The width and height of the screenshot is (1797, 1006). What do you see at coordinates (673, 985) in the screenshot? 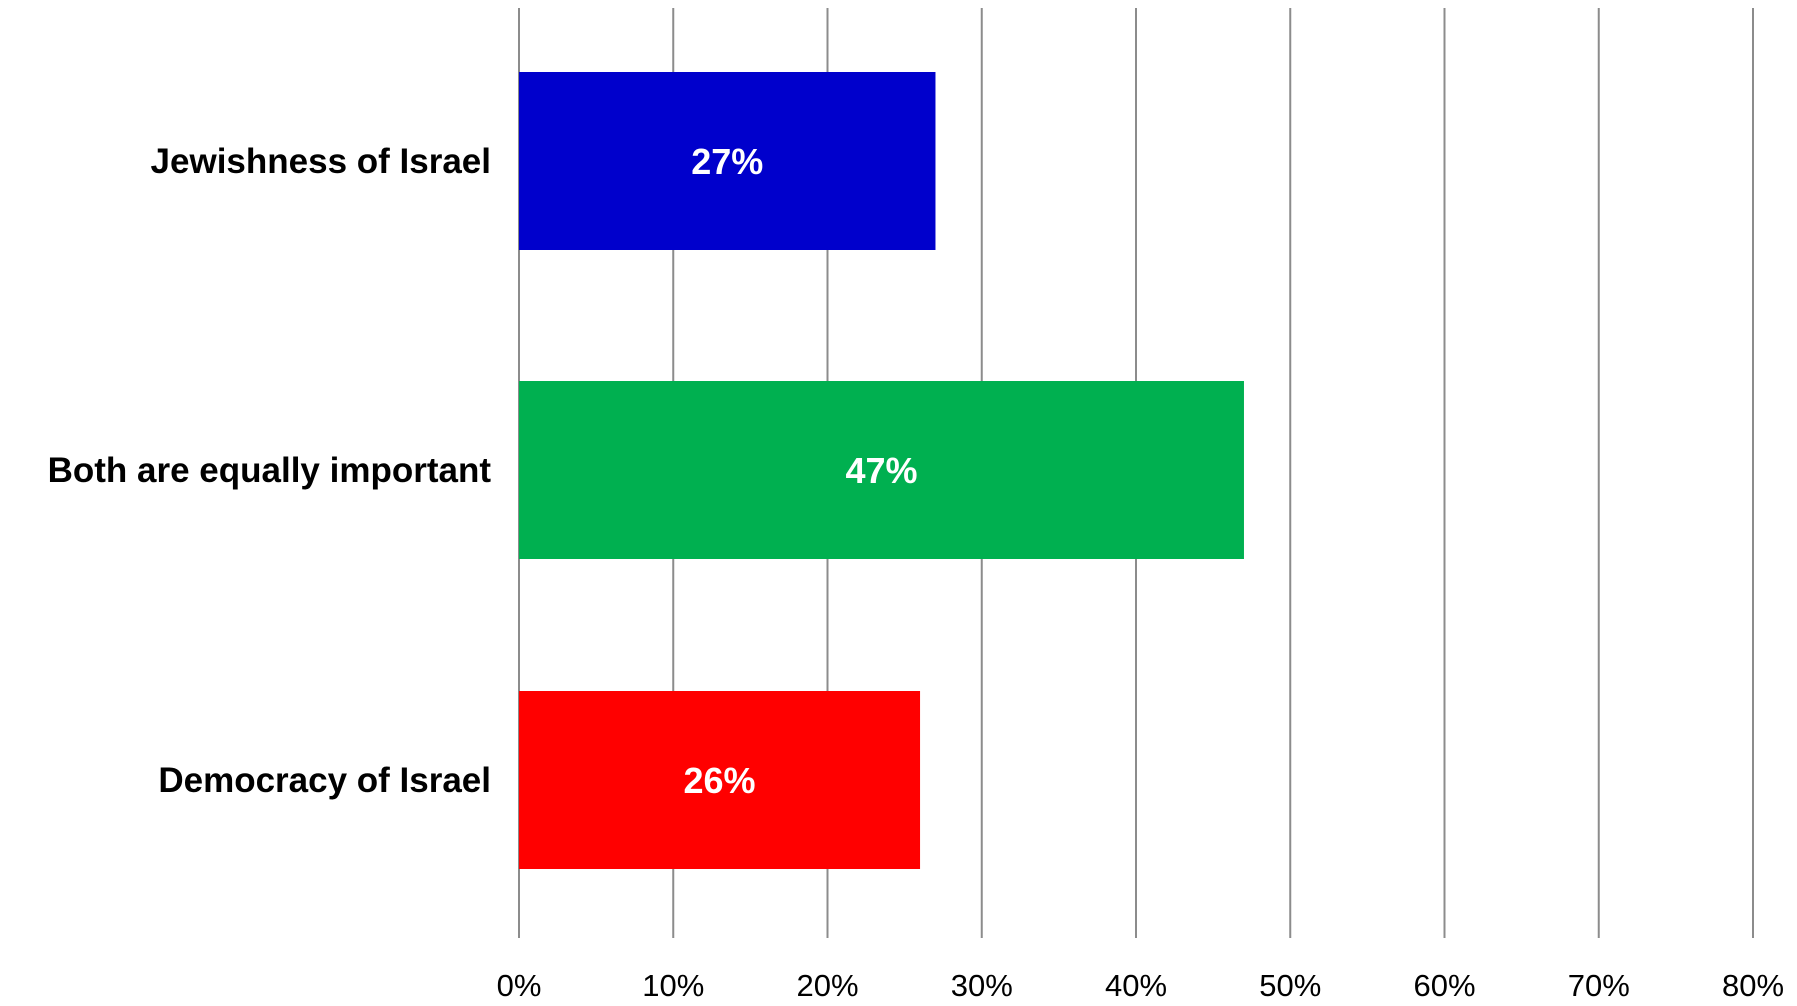
I see `x-tick-label: 10%` at bounding box center [673, 985].